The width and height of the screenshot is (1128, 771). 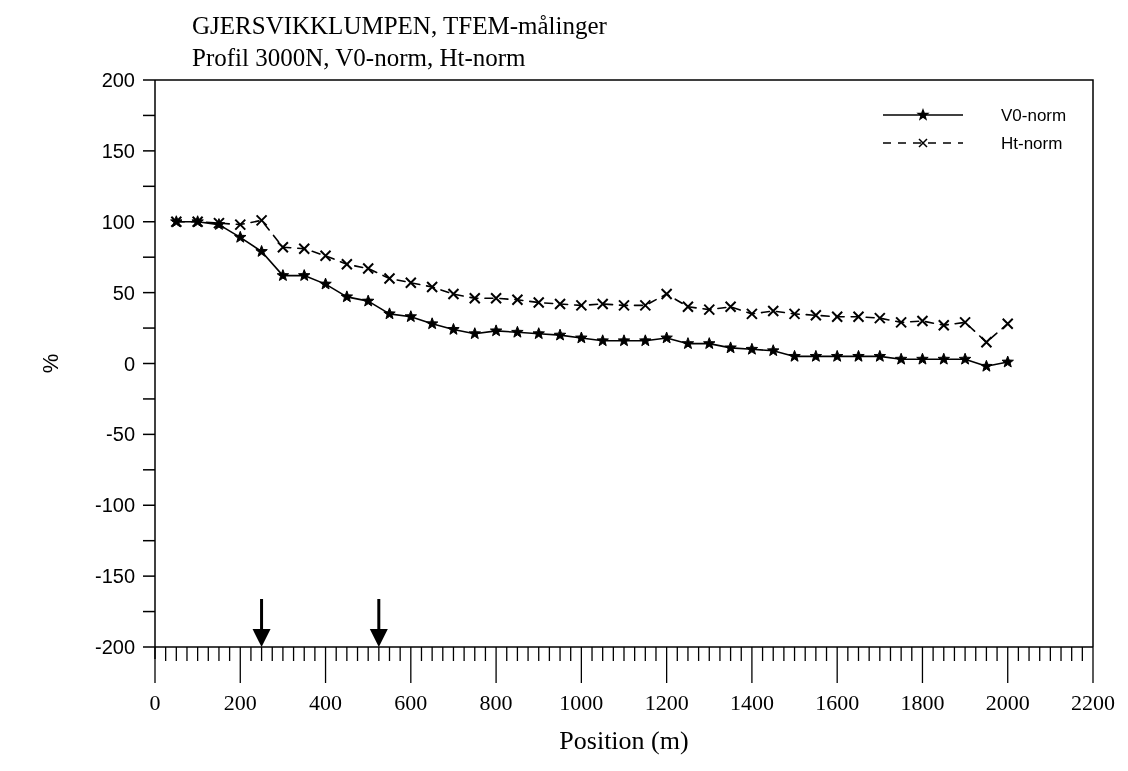 I want to click on x-tick-label: 1000, so click(x=581, y=702).